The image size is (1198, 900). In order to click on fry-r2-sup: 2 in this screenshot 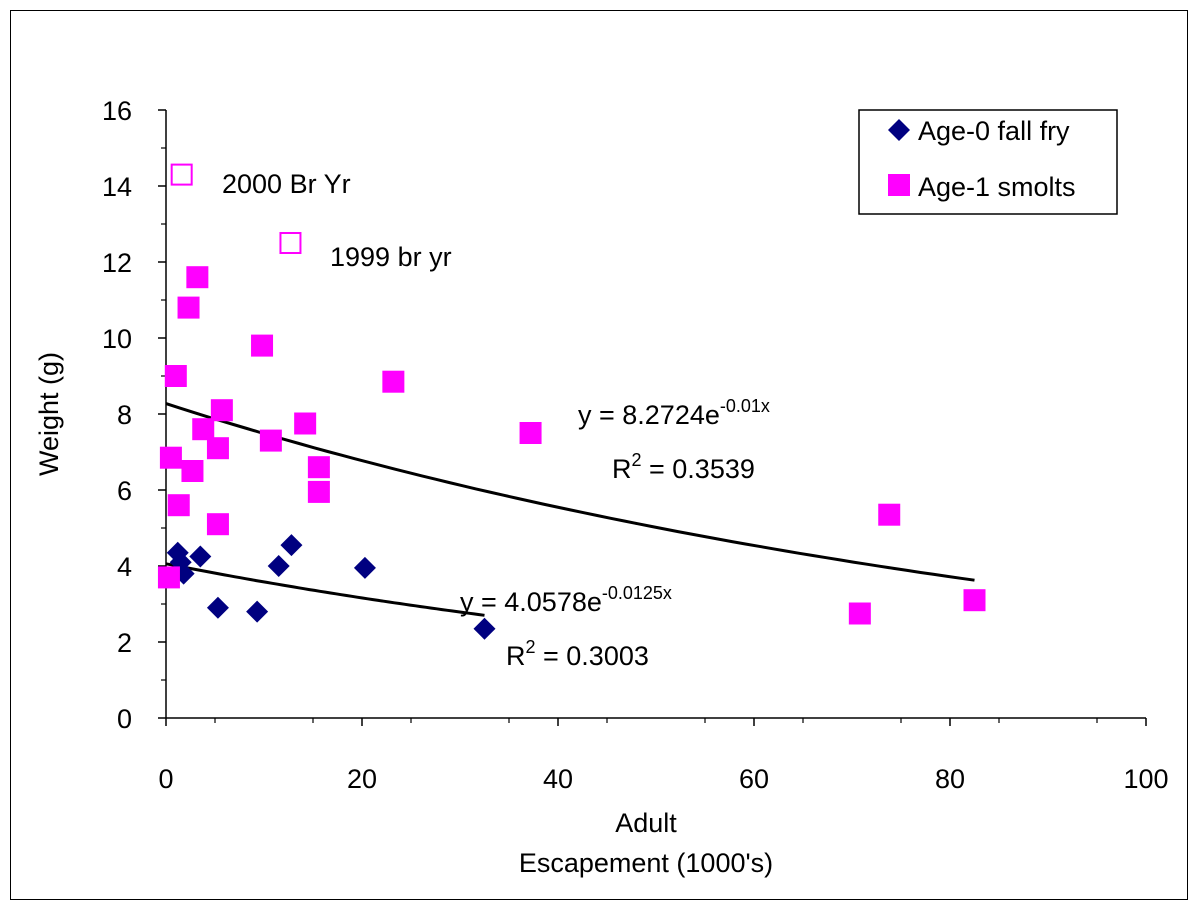, I will do `click(531, 647)`.